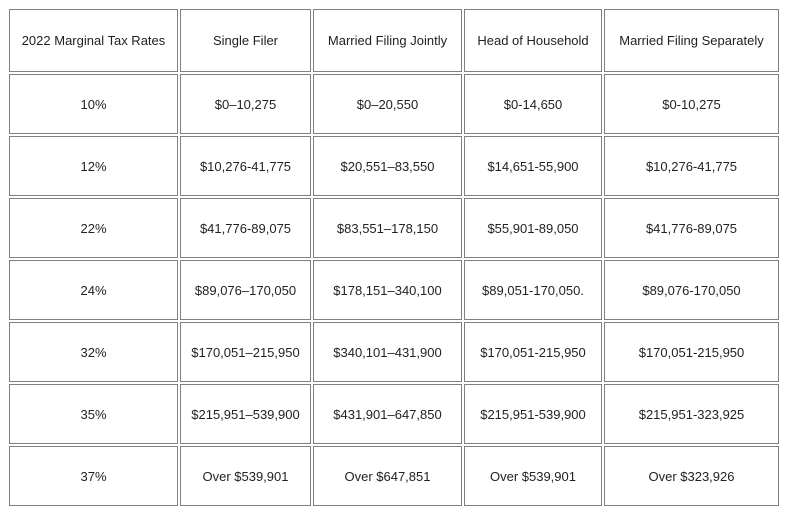  Describe the element at coordinates (533, 166) in the screenshot. I see `bracket-cell: $14,651-55,900` at that location.